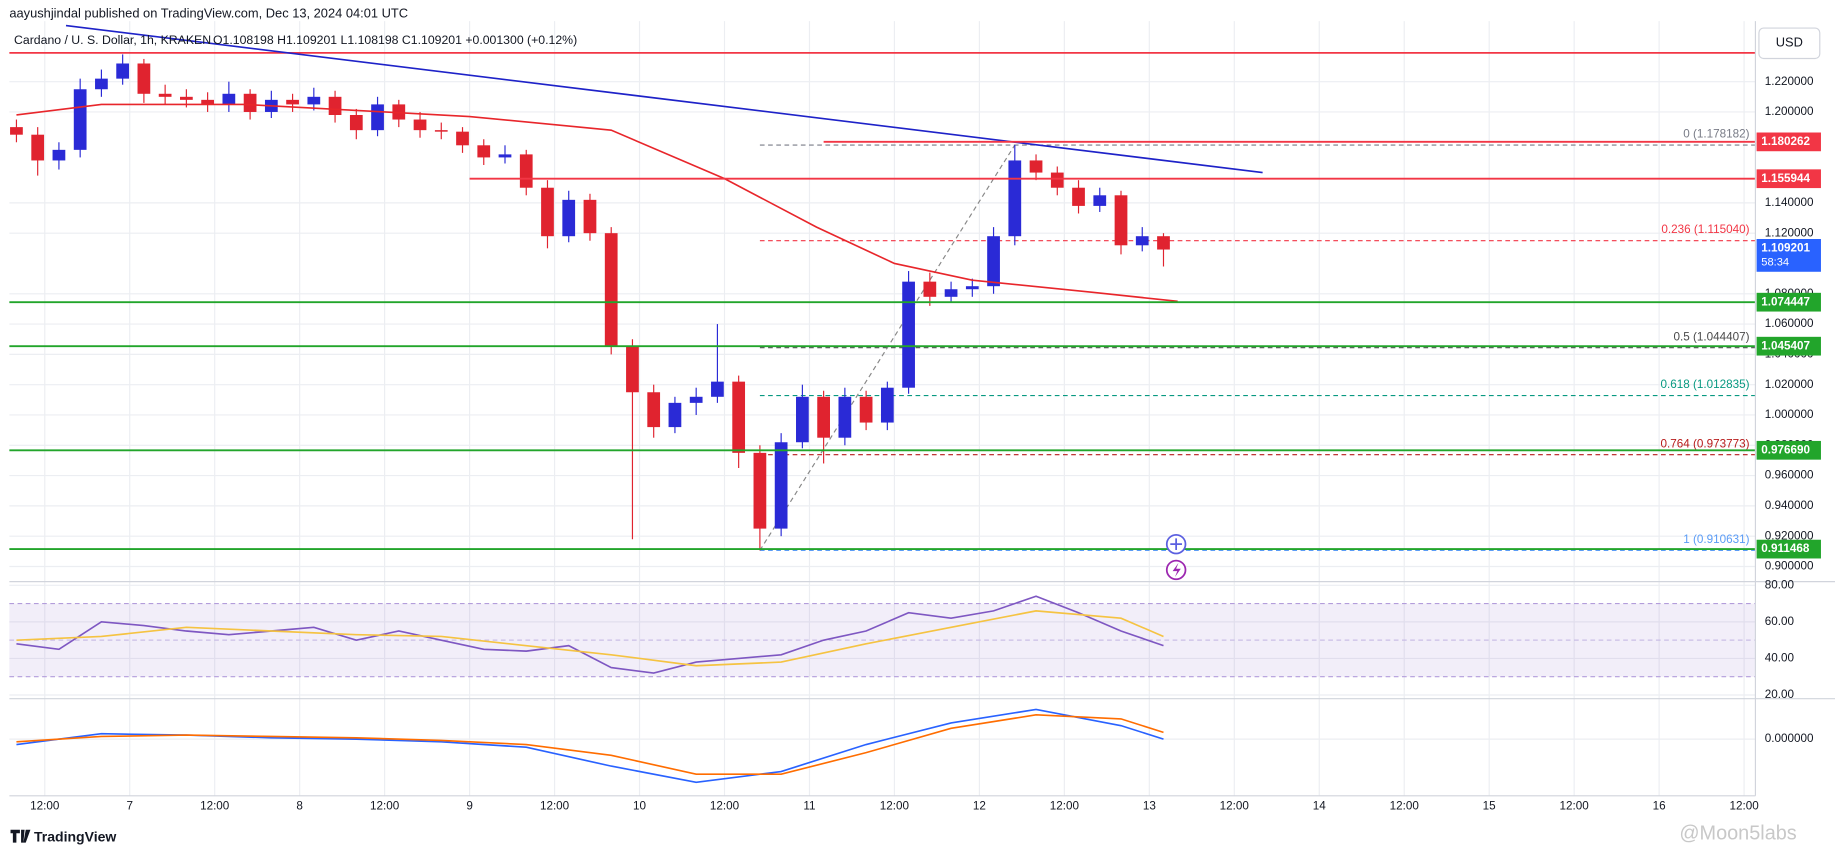  I want to click on x-tick-label: 7, so click(129, 805).